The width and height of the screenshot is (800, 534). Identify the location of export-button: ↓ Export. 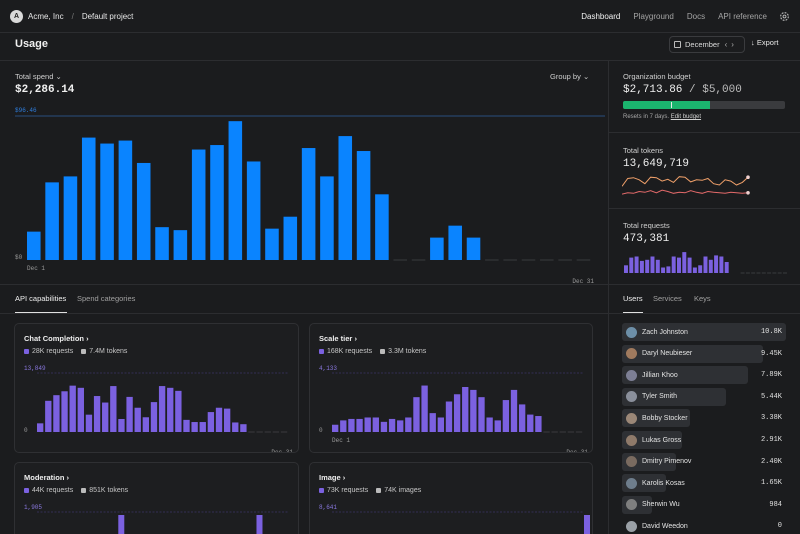
(765, 42).